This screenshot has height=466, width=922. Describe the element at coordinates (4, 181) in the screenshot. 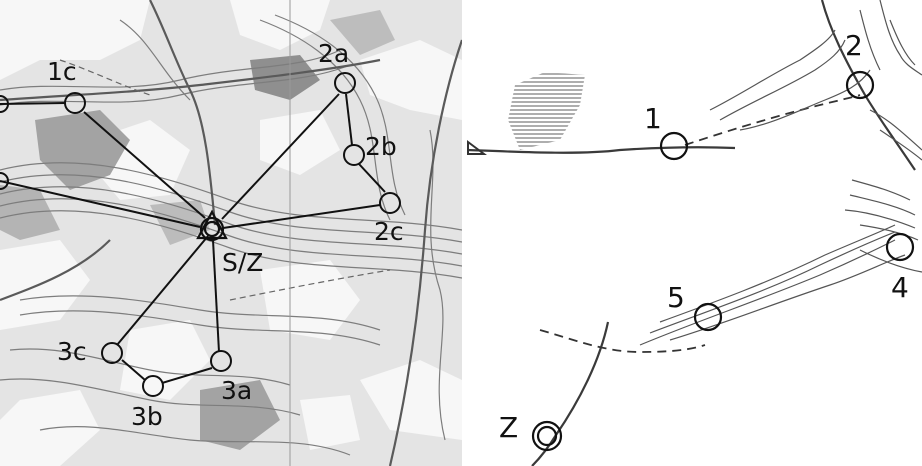

I see `control-circle-edge-b` at that location.